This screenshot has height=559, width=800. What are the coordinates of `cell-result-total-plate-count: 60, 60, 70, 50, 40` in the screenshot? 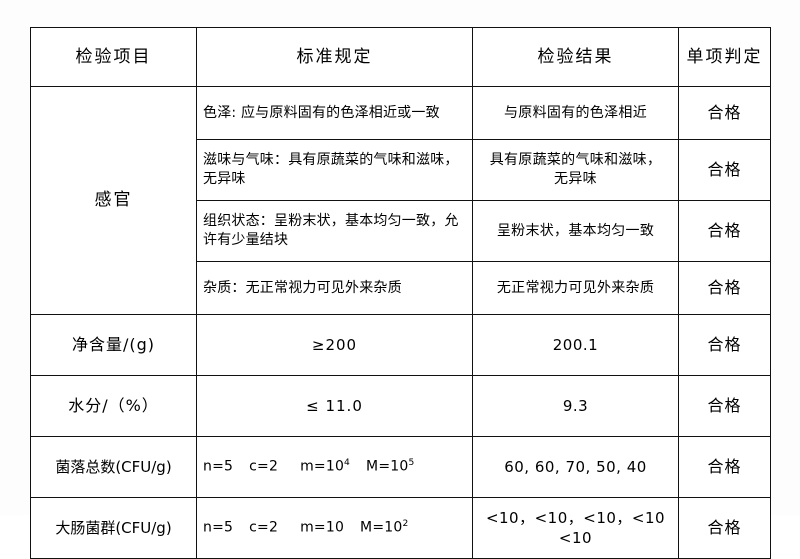 It's located at (575, 467).